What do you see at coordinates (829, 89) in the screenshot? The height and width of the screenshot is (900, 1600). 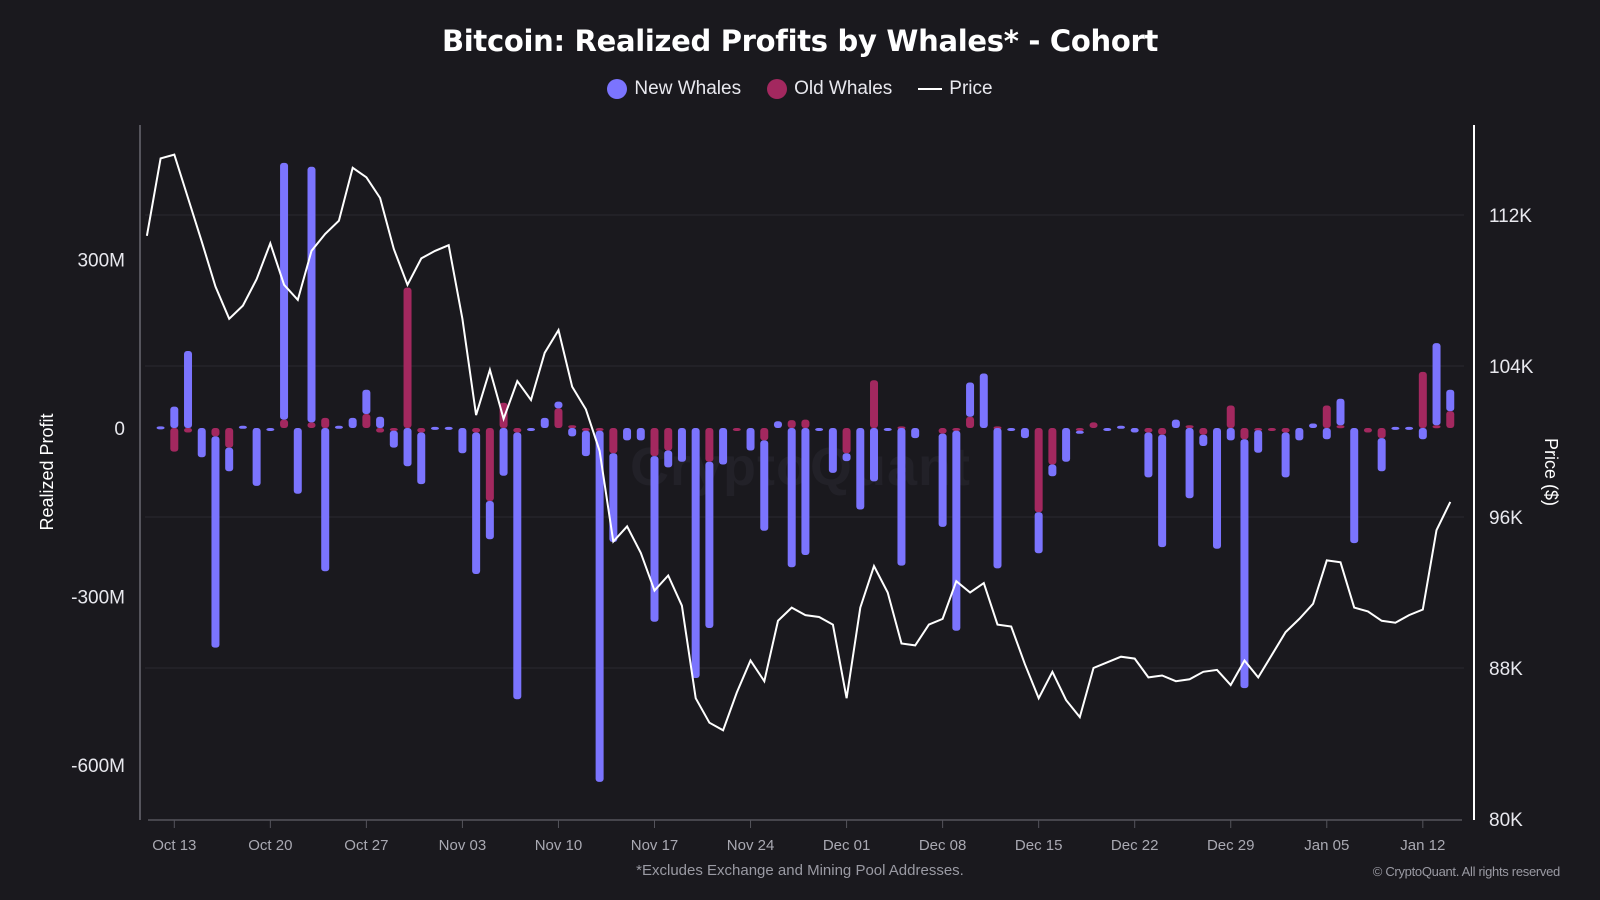 I see `legend-item-old-whales: Old Whales` at bounding box center [829, 89].